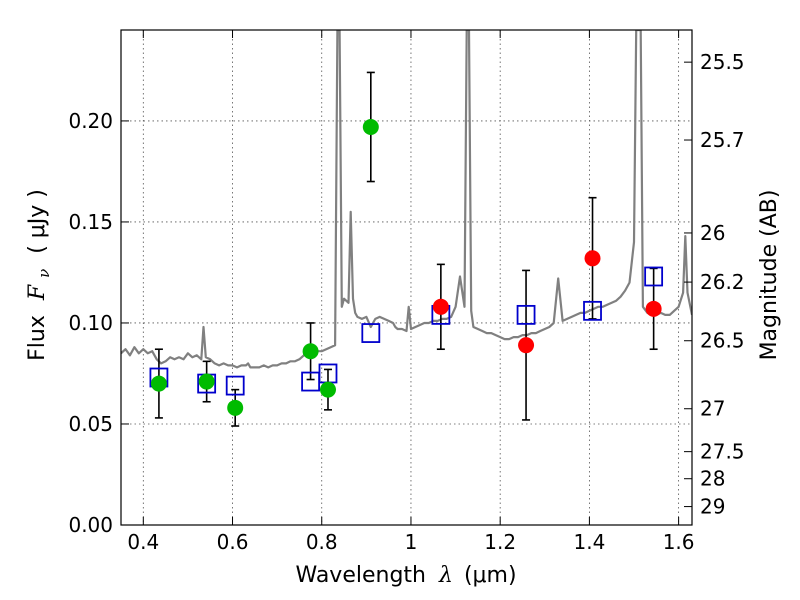 The image size is (800, 600). What do you see at coordinates (90, 222) in the screenshot?
I see `y-tick-label: 0.15` at bounding box center [90, 222].